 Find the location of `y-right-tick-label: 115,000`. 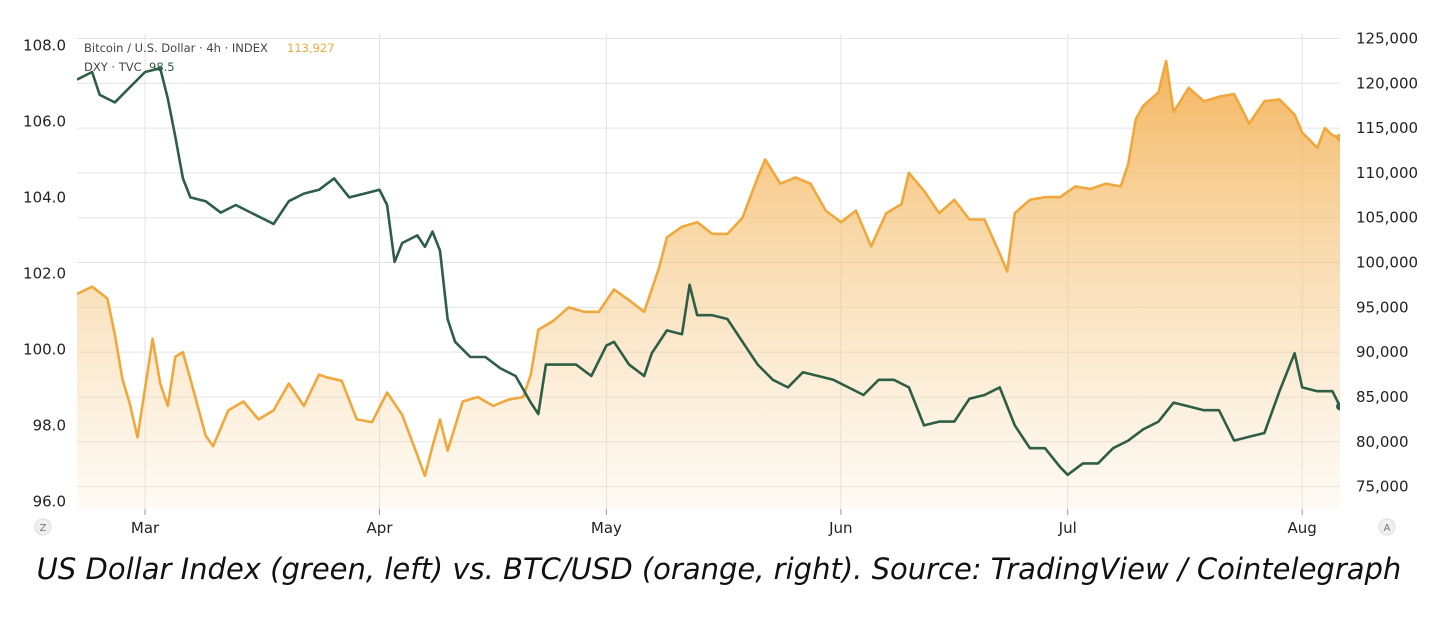

y-right-tick-label: 115,000 is located at coordinates (1387, 128).